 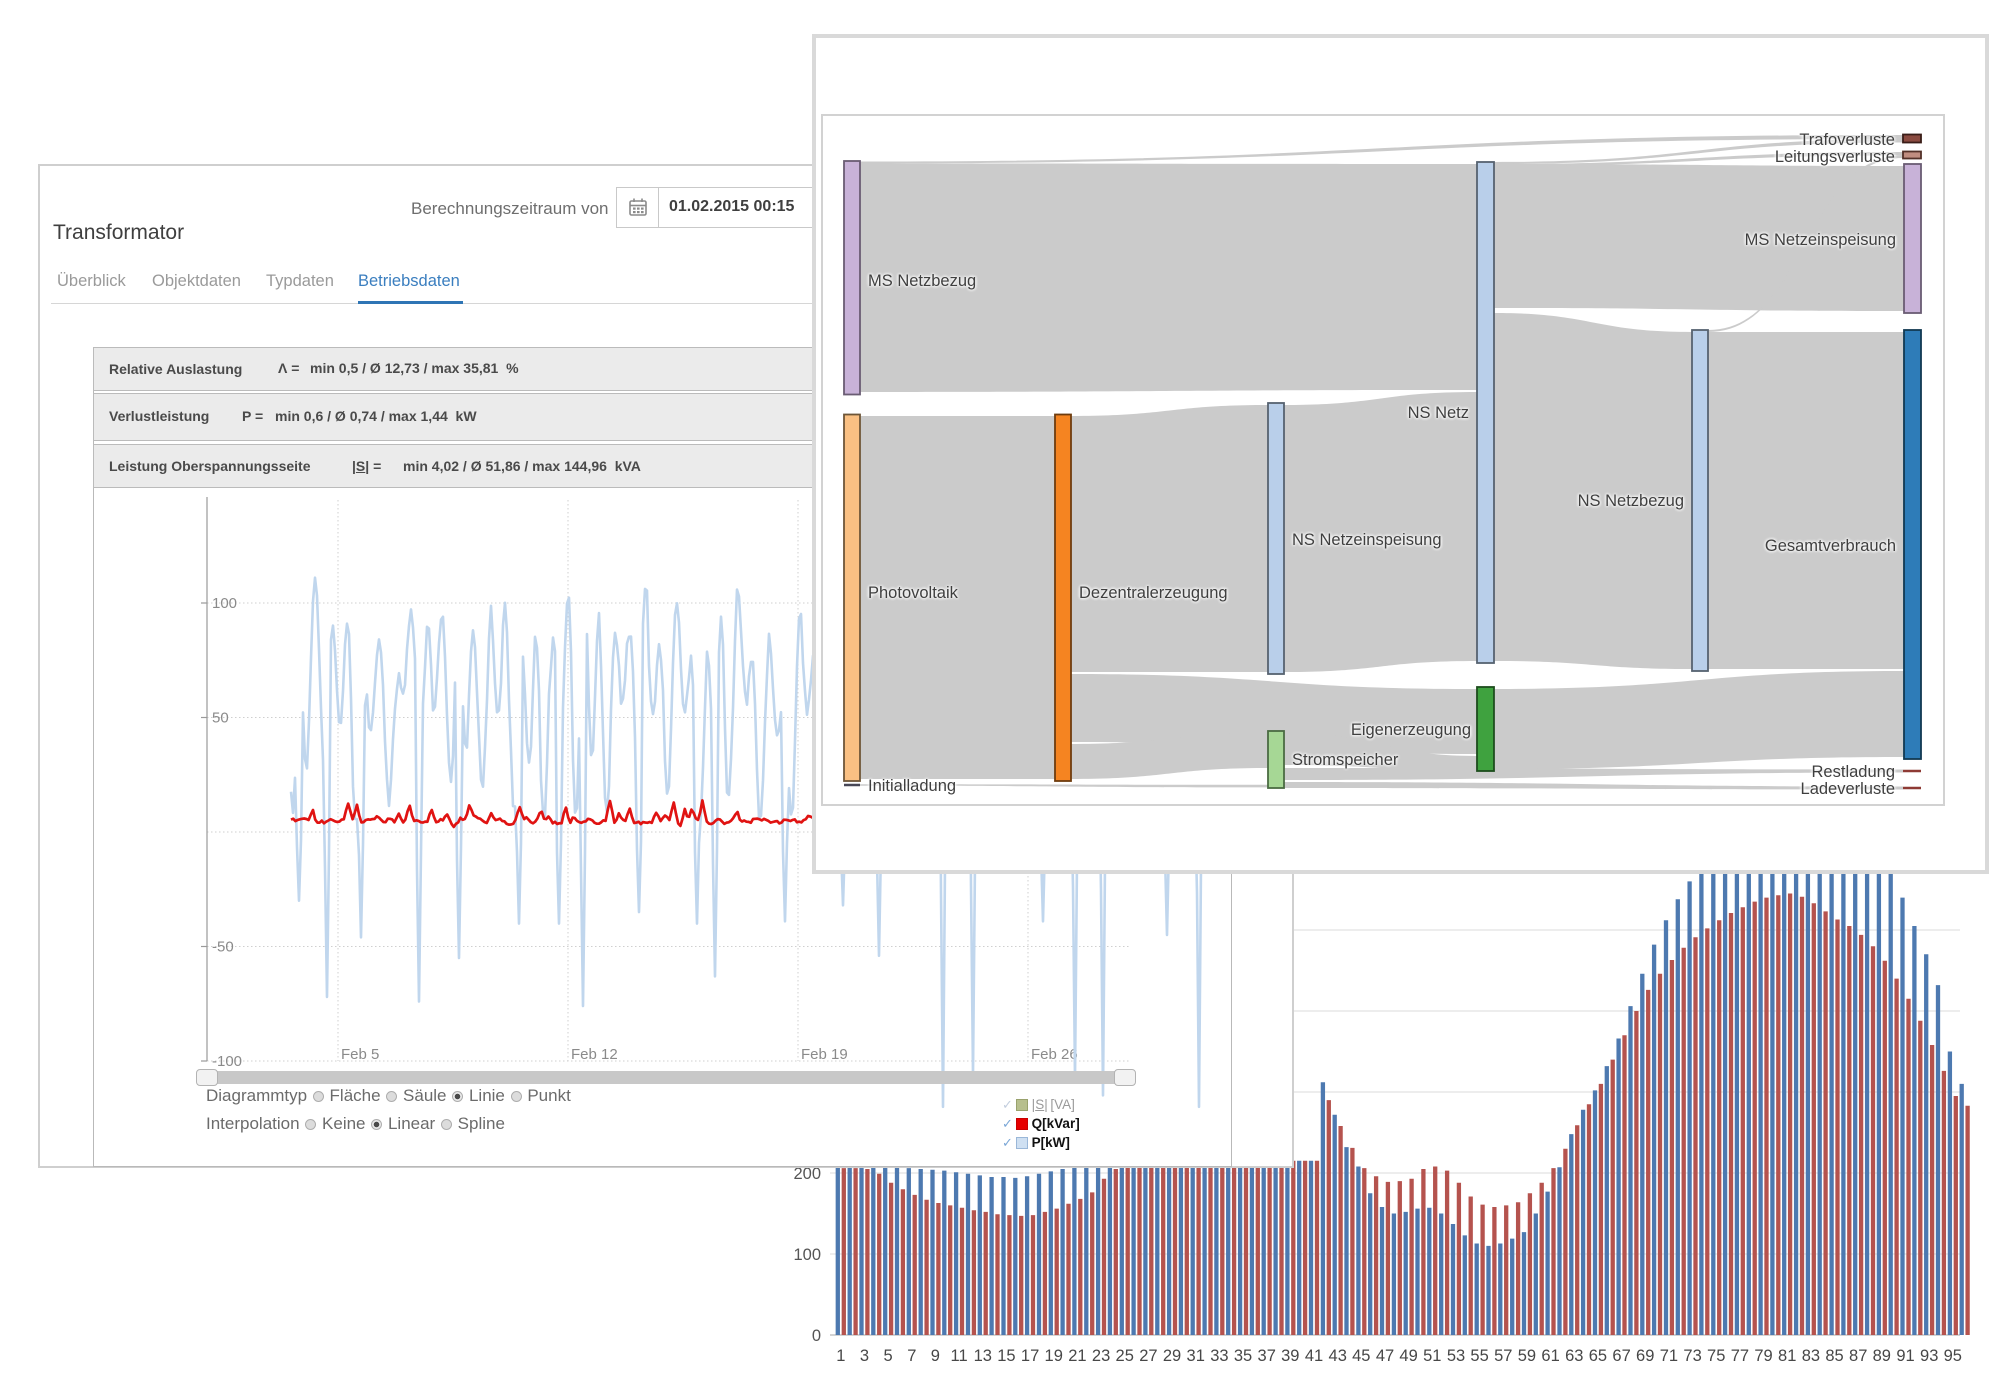 I want to click on svg-text: 21, so click(x=1077, y=1356).